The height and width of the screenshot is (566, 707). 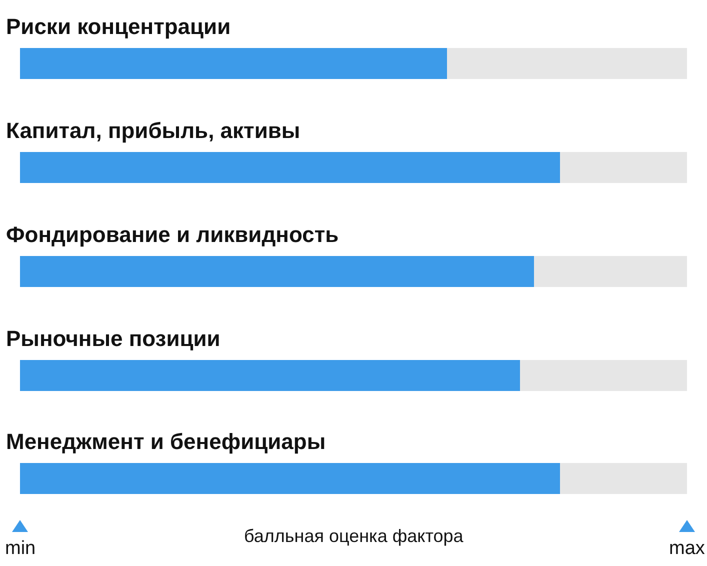 What do you see at coordinates (166, 441) in the screenshot?
I see `y-tick-label: Менеджмент и бенефициары` at bounding box center [166, 441].